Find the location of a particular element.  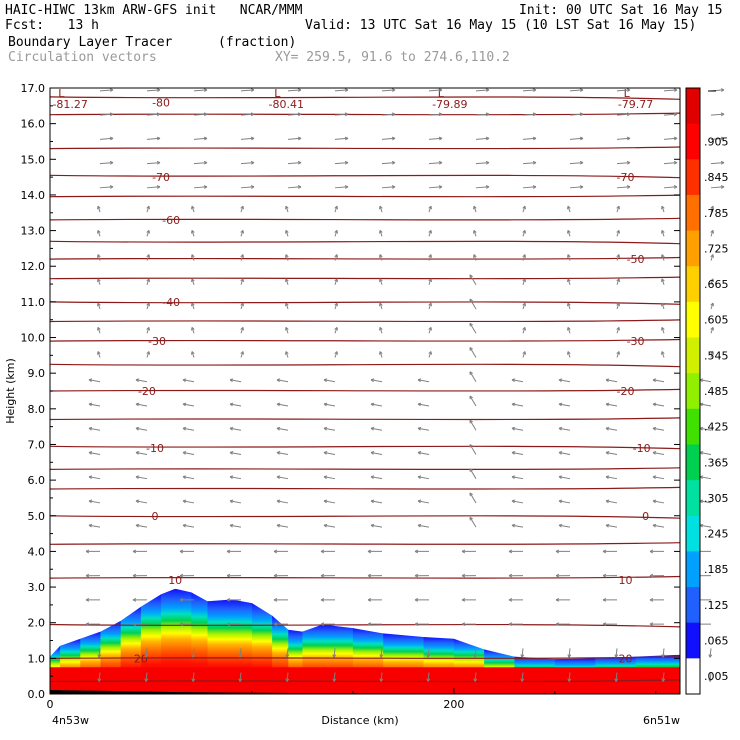

field-name: Boundary Layer Tracer is located at coordinates (90, 42).